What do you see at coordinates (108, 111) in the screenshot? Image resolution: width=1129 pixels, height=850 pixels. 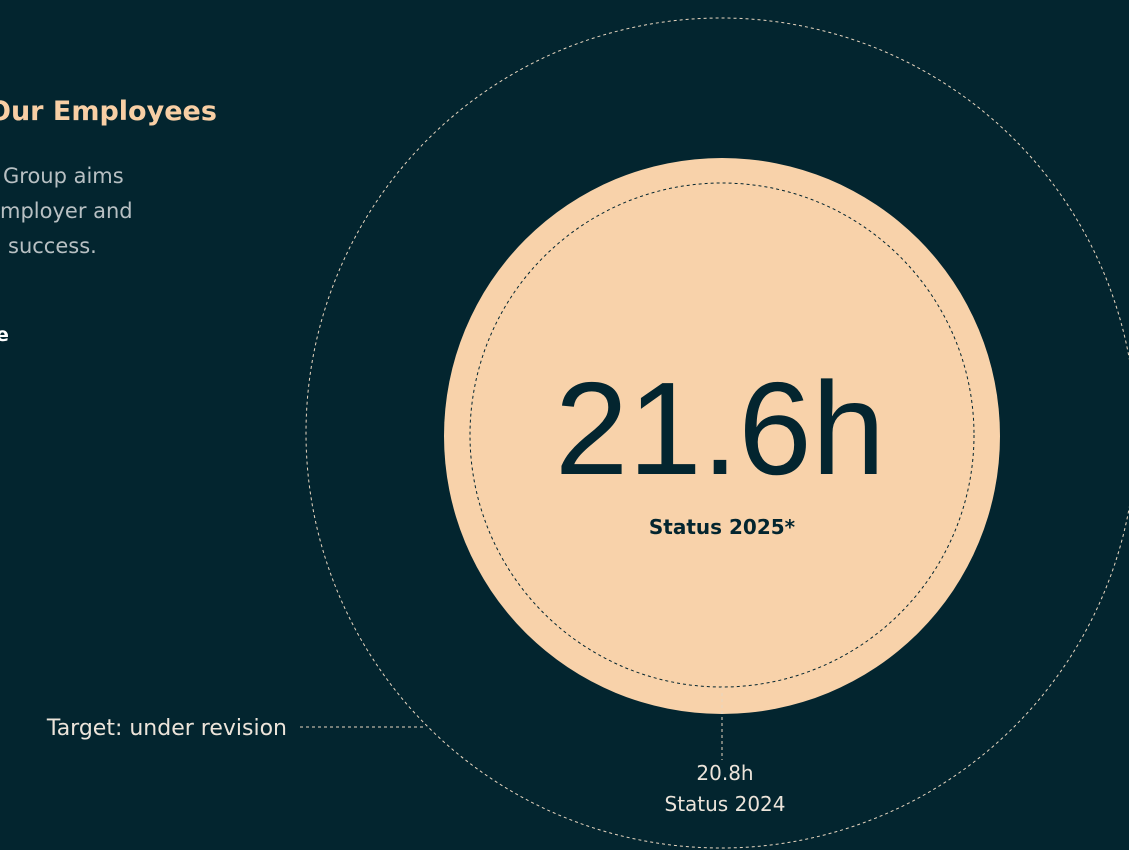 I see `section-title: Our Employees` at bounding box center [108, 111].